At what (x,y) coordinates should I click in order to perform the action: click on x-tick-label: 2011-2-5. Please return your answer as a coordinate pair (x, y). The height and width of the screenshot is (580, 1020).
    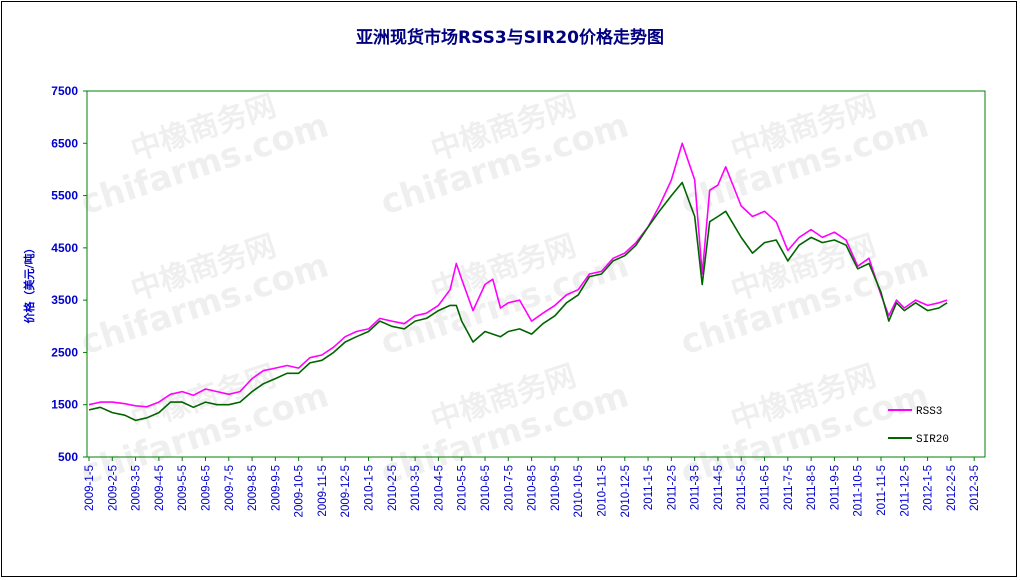
    Looking at the image, I should click on (672, 487).